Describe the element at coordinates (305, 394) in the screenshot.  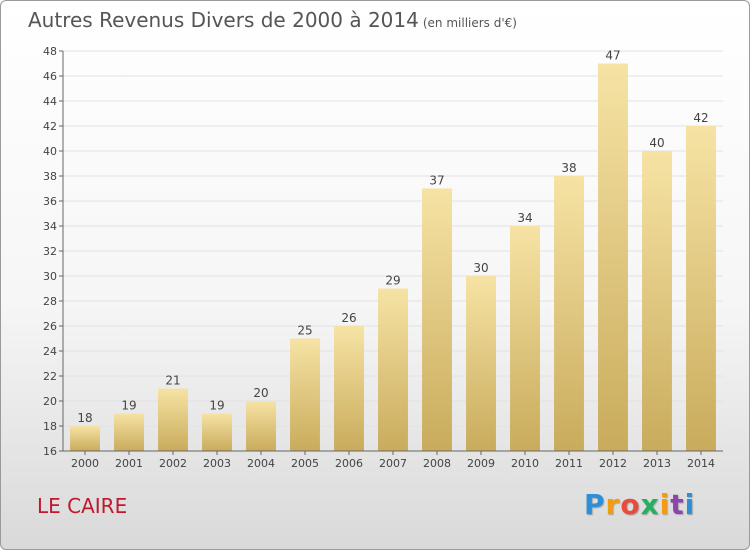
I see `bar-2005` at that location.